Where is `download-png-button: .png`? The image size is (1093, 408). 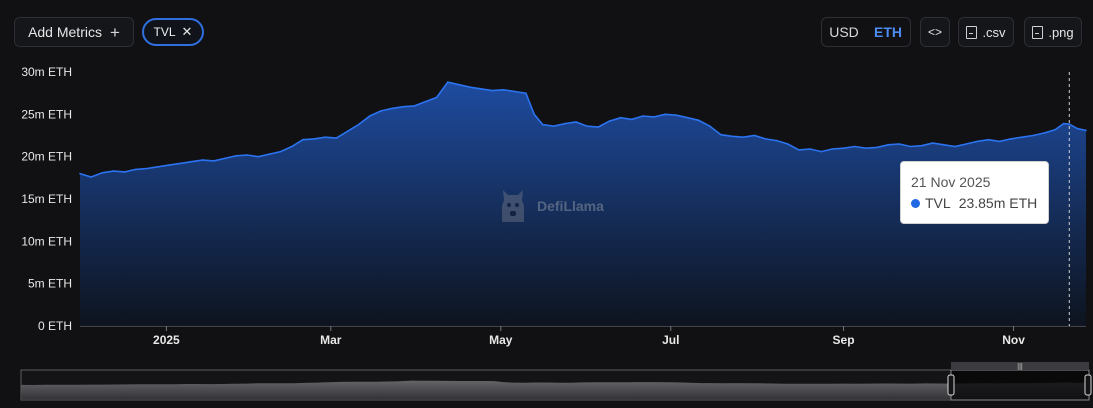
download-png-button: .png is located at coordinates (1053, 32).